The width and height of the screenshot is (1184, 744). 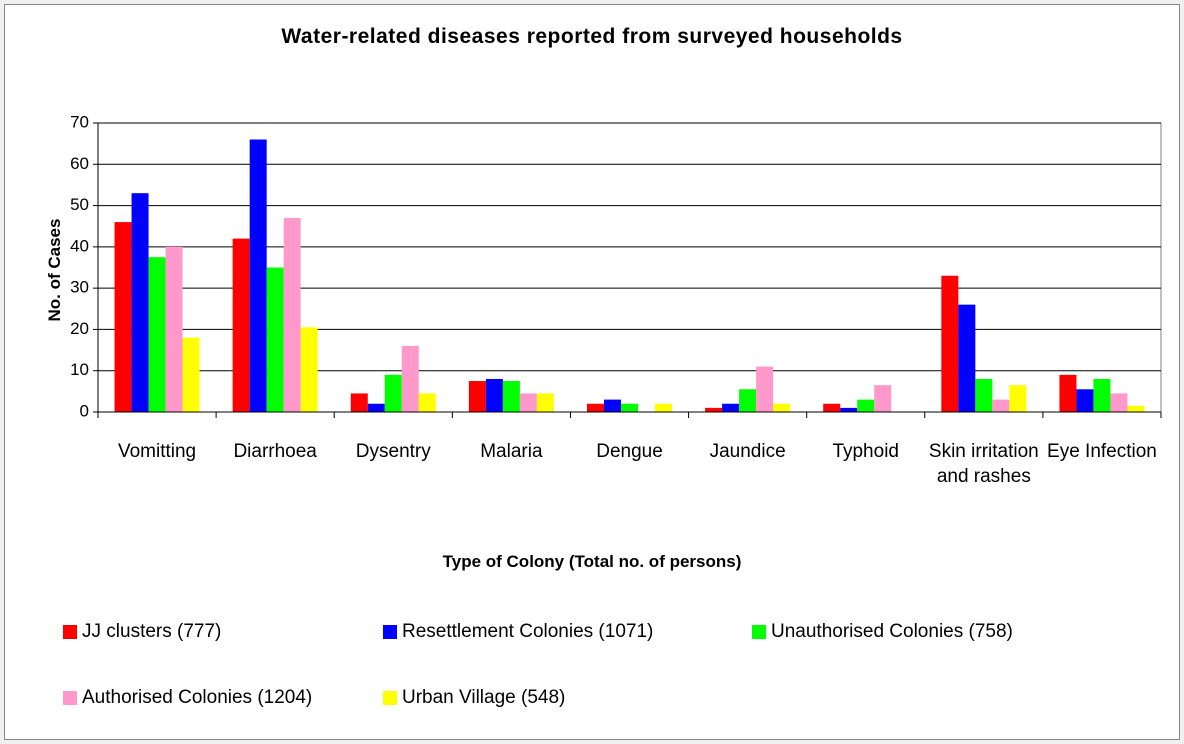 I want to click on x-tick-label: Diarrhoea, so click(x=275, y=451).